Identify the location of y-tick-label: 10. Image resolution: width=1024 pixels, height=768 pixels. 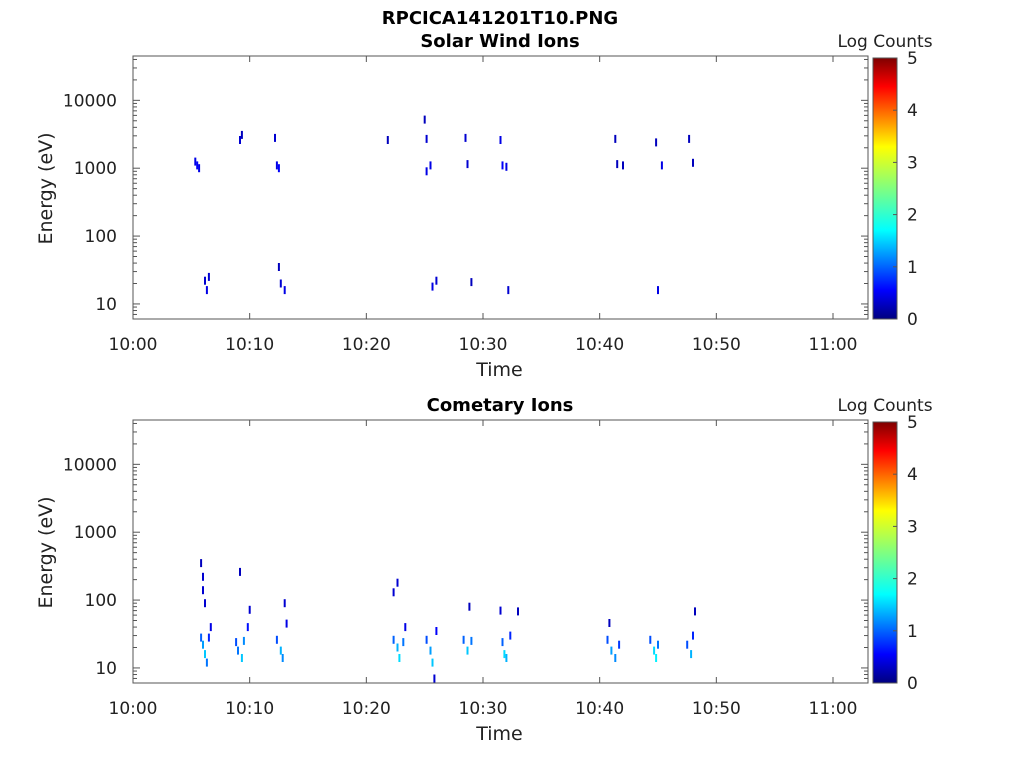
(106, 669).